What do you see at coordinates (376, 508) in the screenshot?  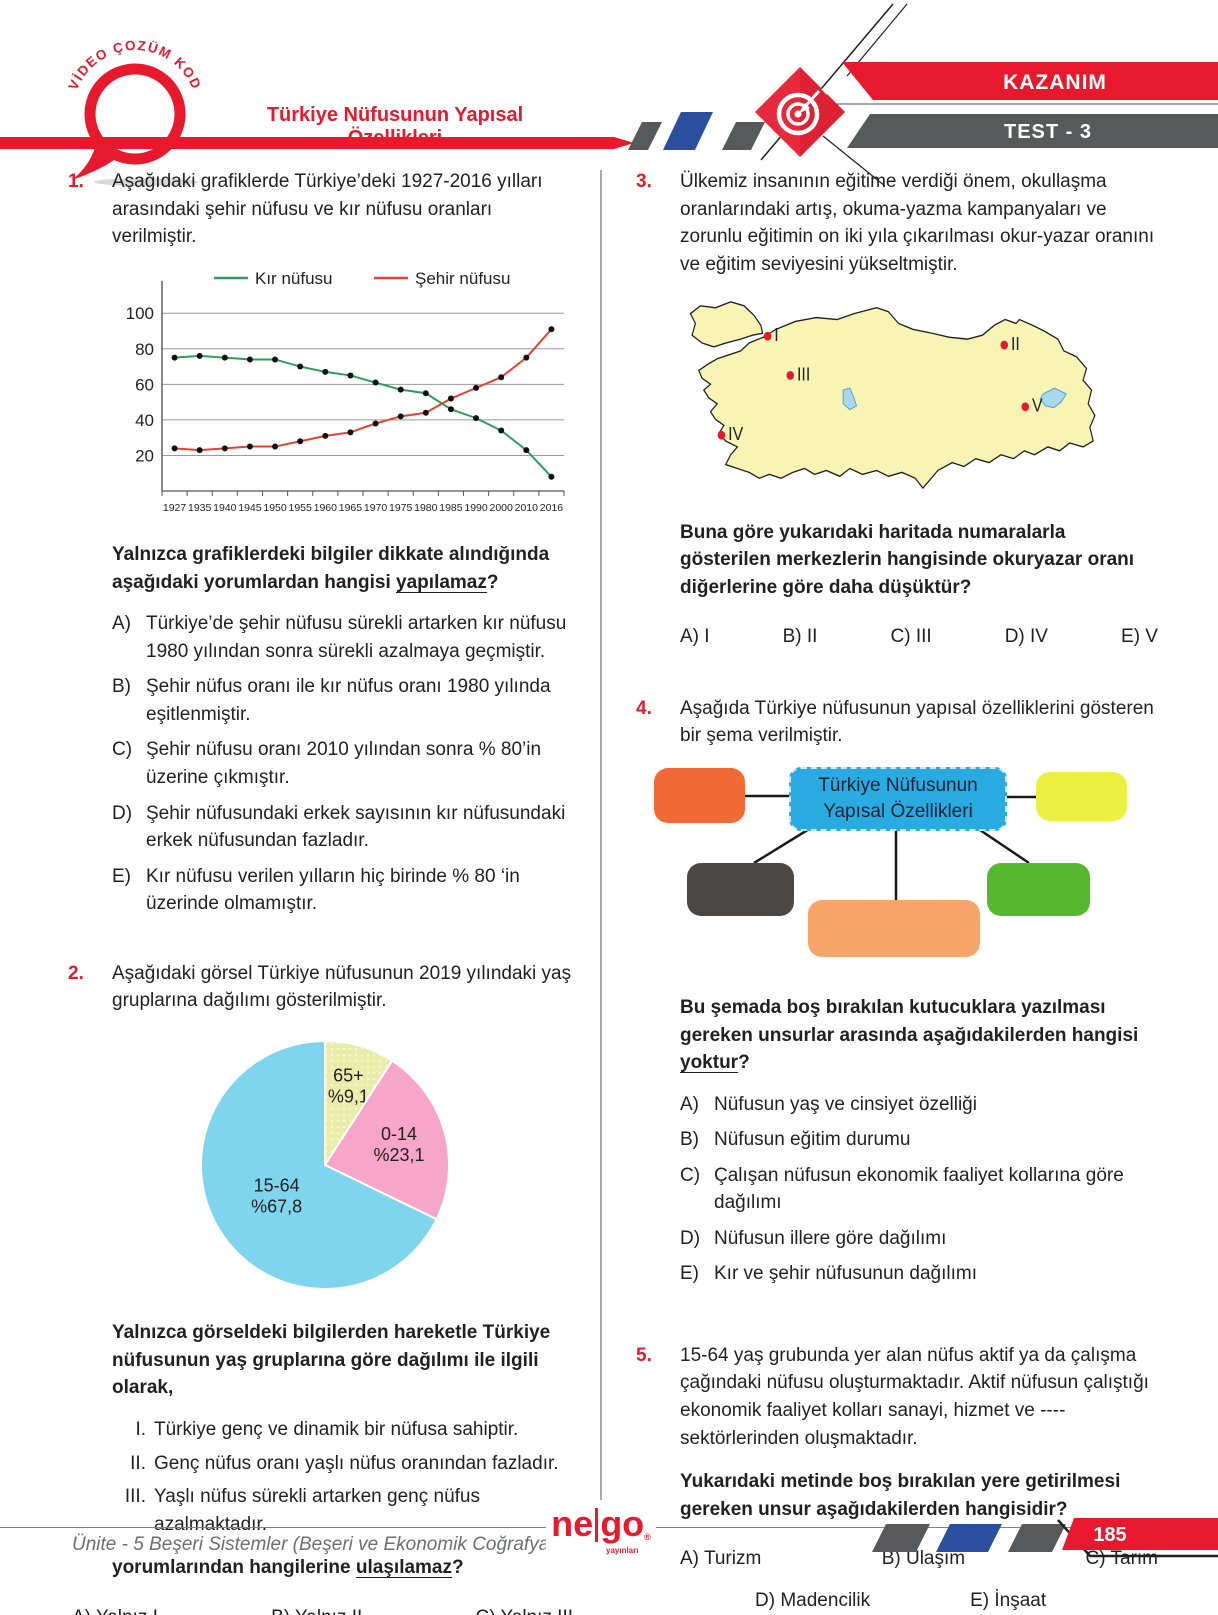 I see `svg-text: 1970` at bounding box center [376, 508].